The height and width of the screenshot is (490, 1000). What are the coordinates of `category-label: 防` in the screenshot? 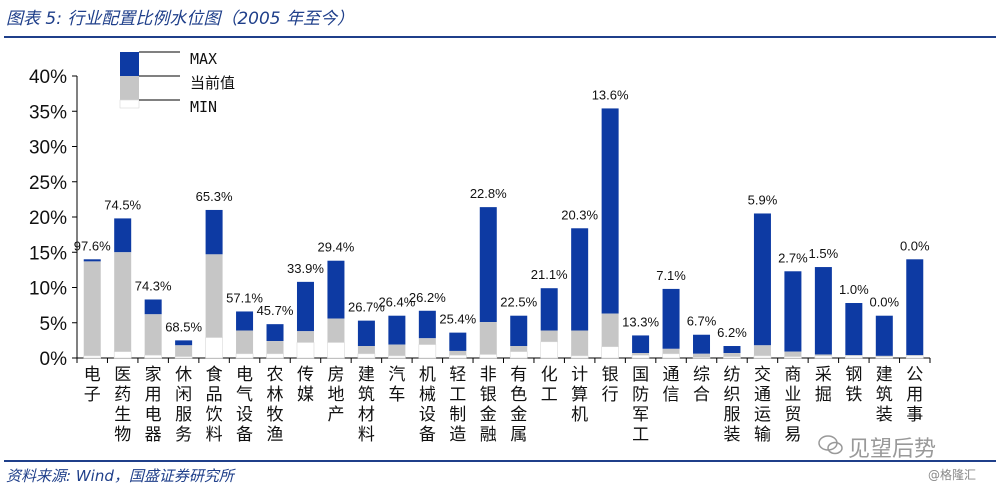 It's located at (640, 395).